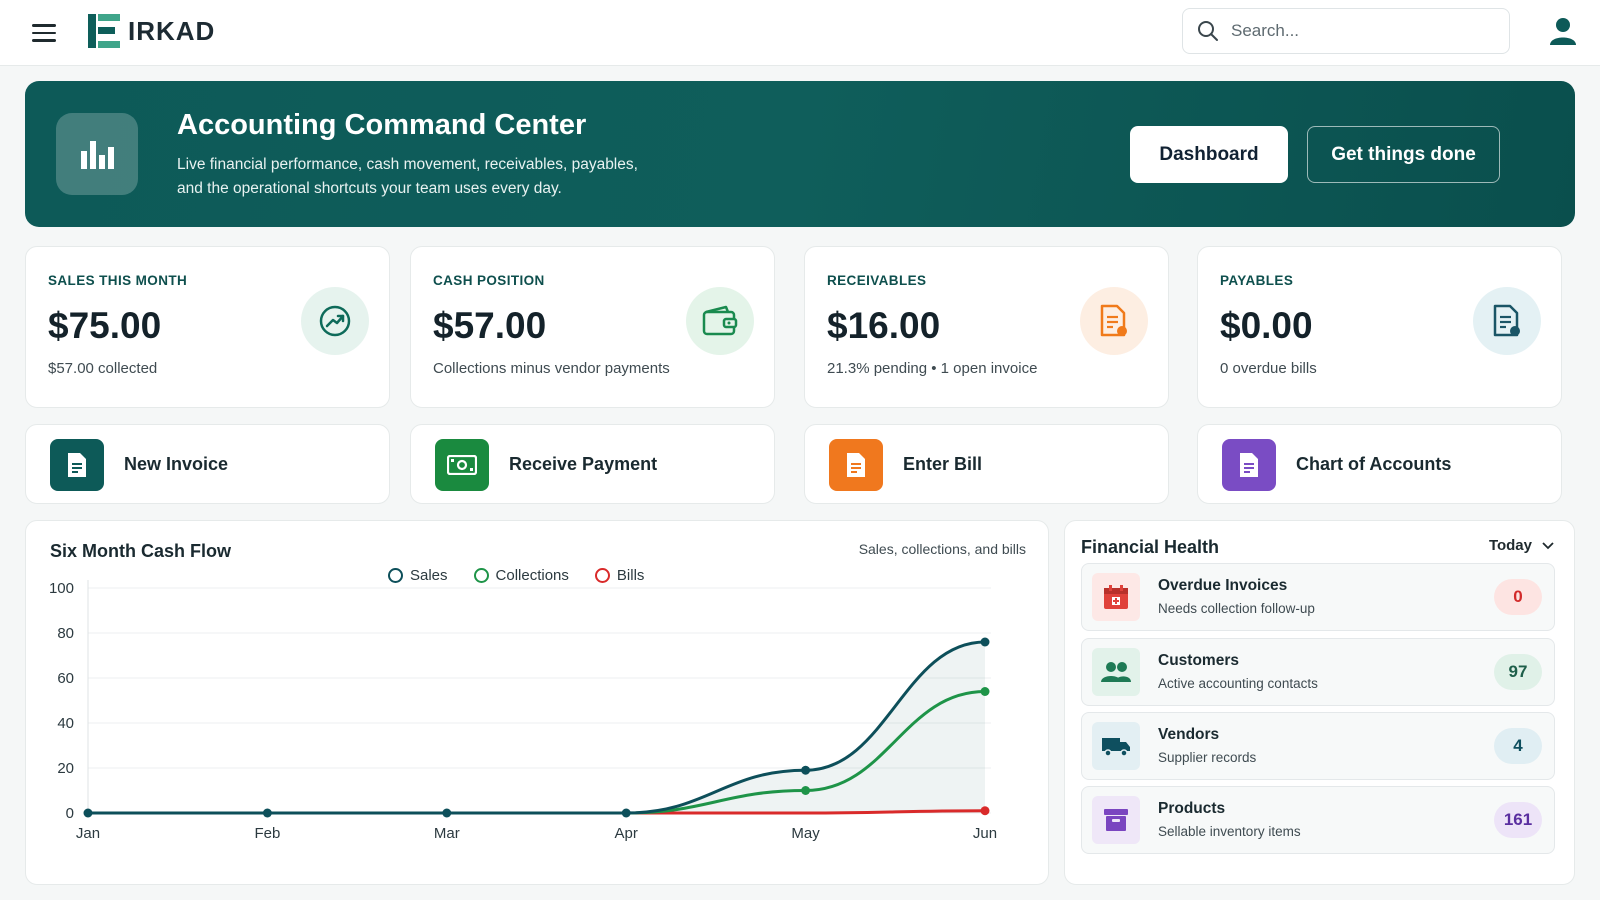 Image resolution: width=1600 pixels, height=900 pixels. I want to click on legend-bills: Bills, so click(619, 575).